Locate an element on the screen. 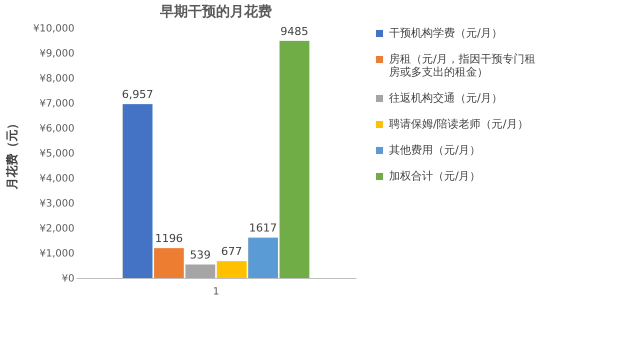 Image resolution: width=640 pixels, height=339 pixels. legend-label: 干预机构学费（元/月） is located at coordinates (446, 33).